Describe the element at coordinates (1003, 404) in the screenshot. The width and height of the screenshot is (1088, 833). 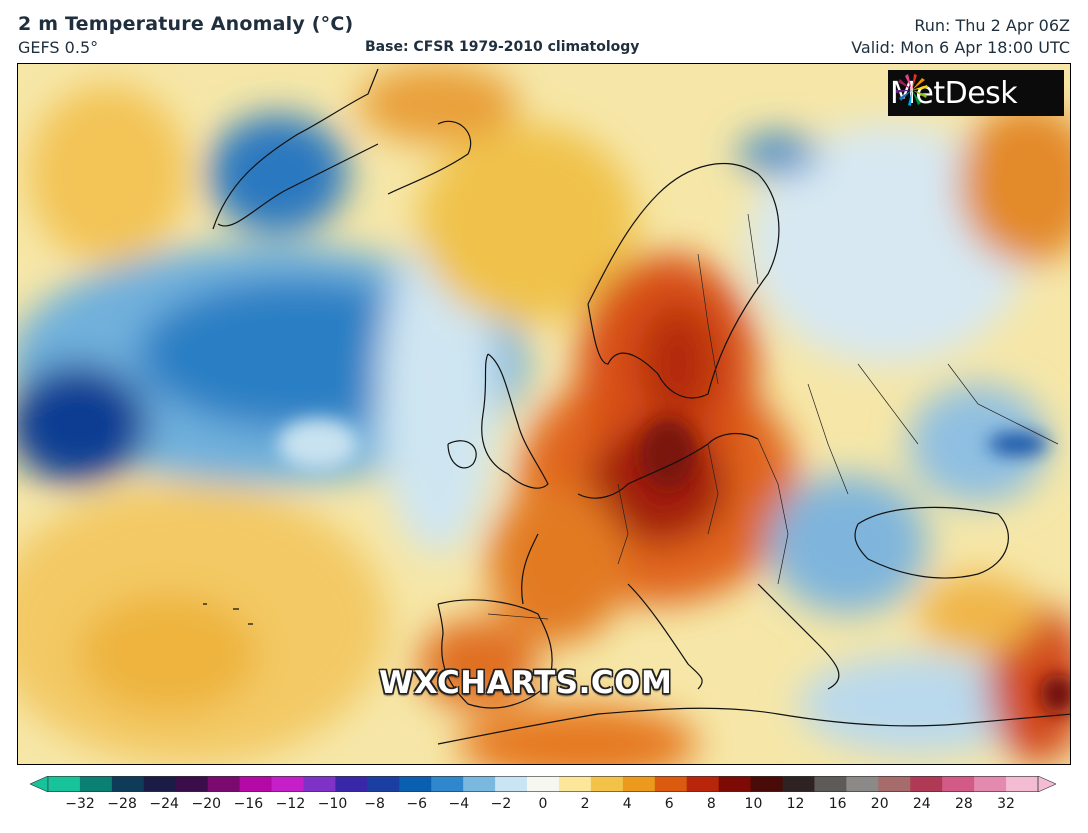
I see `border-russia` at that location.